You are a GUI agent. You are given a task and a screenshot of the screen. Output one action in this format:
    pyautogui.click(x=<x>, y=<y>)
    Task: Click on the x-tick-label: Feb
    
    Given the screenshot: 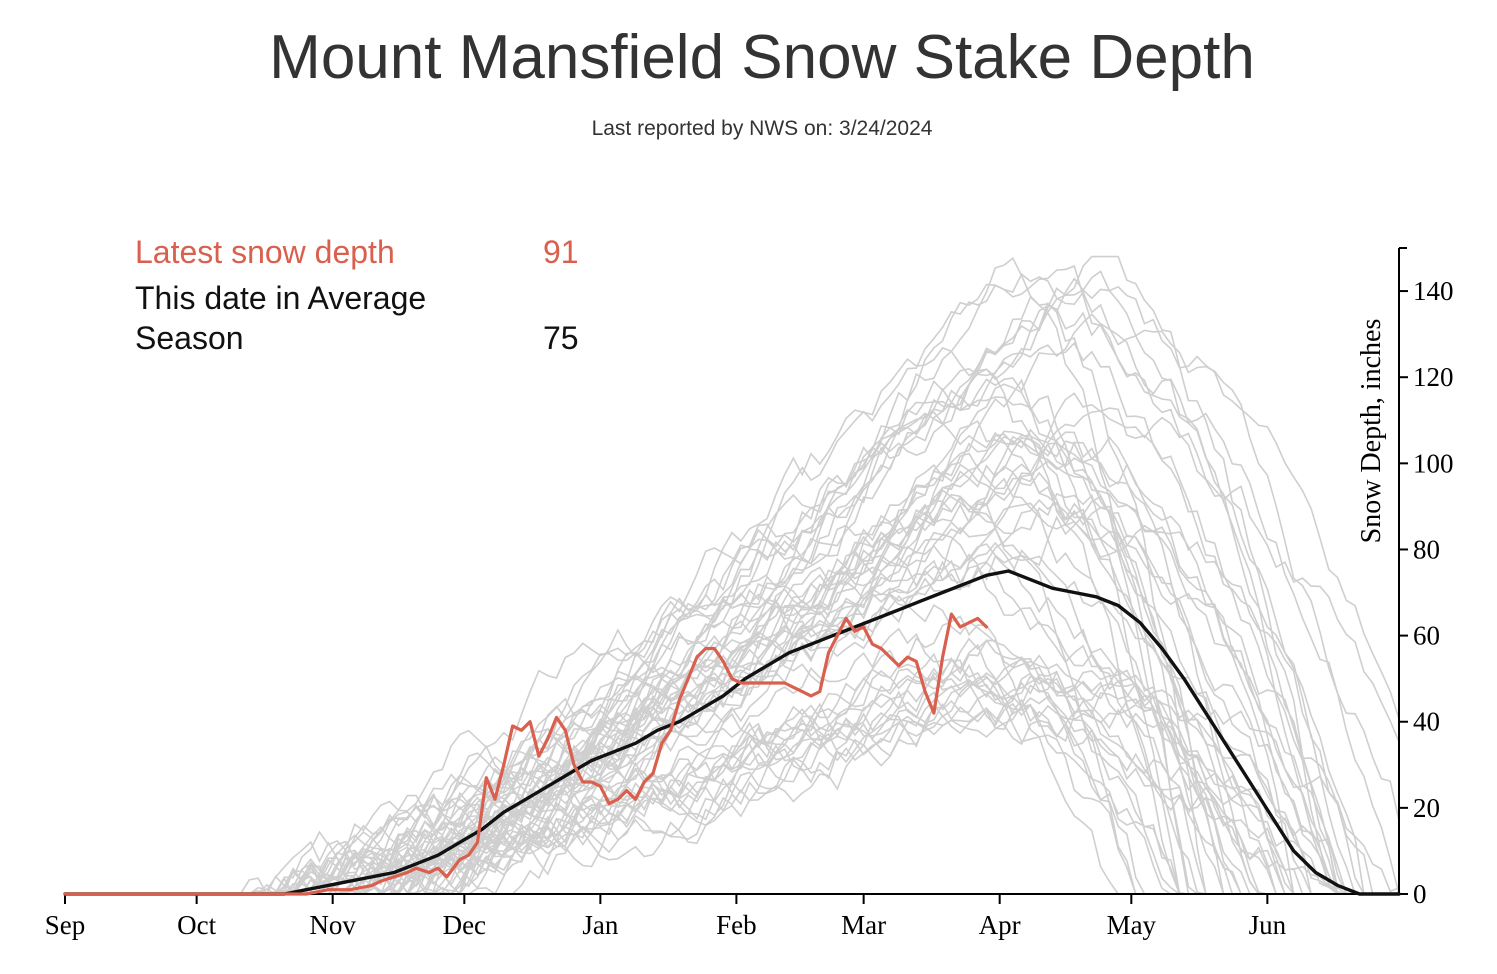 What is the action you would take?
    pyautogui.click(x=736, y=925)
    